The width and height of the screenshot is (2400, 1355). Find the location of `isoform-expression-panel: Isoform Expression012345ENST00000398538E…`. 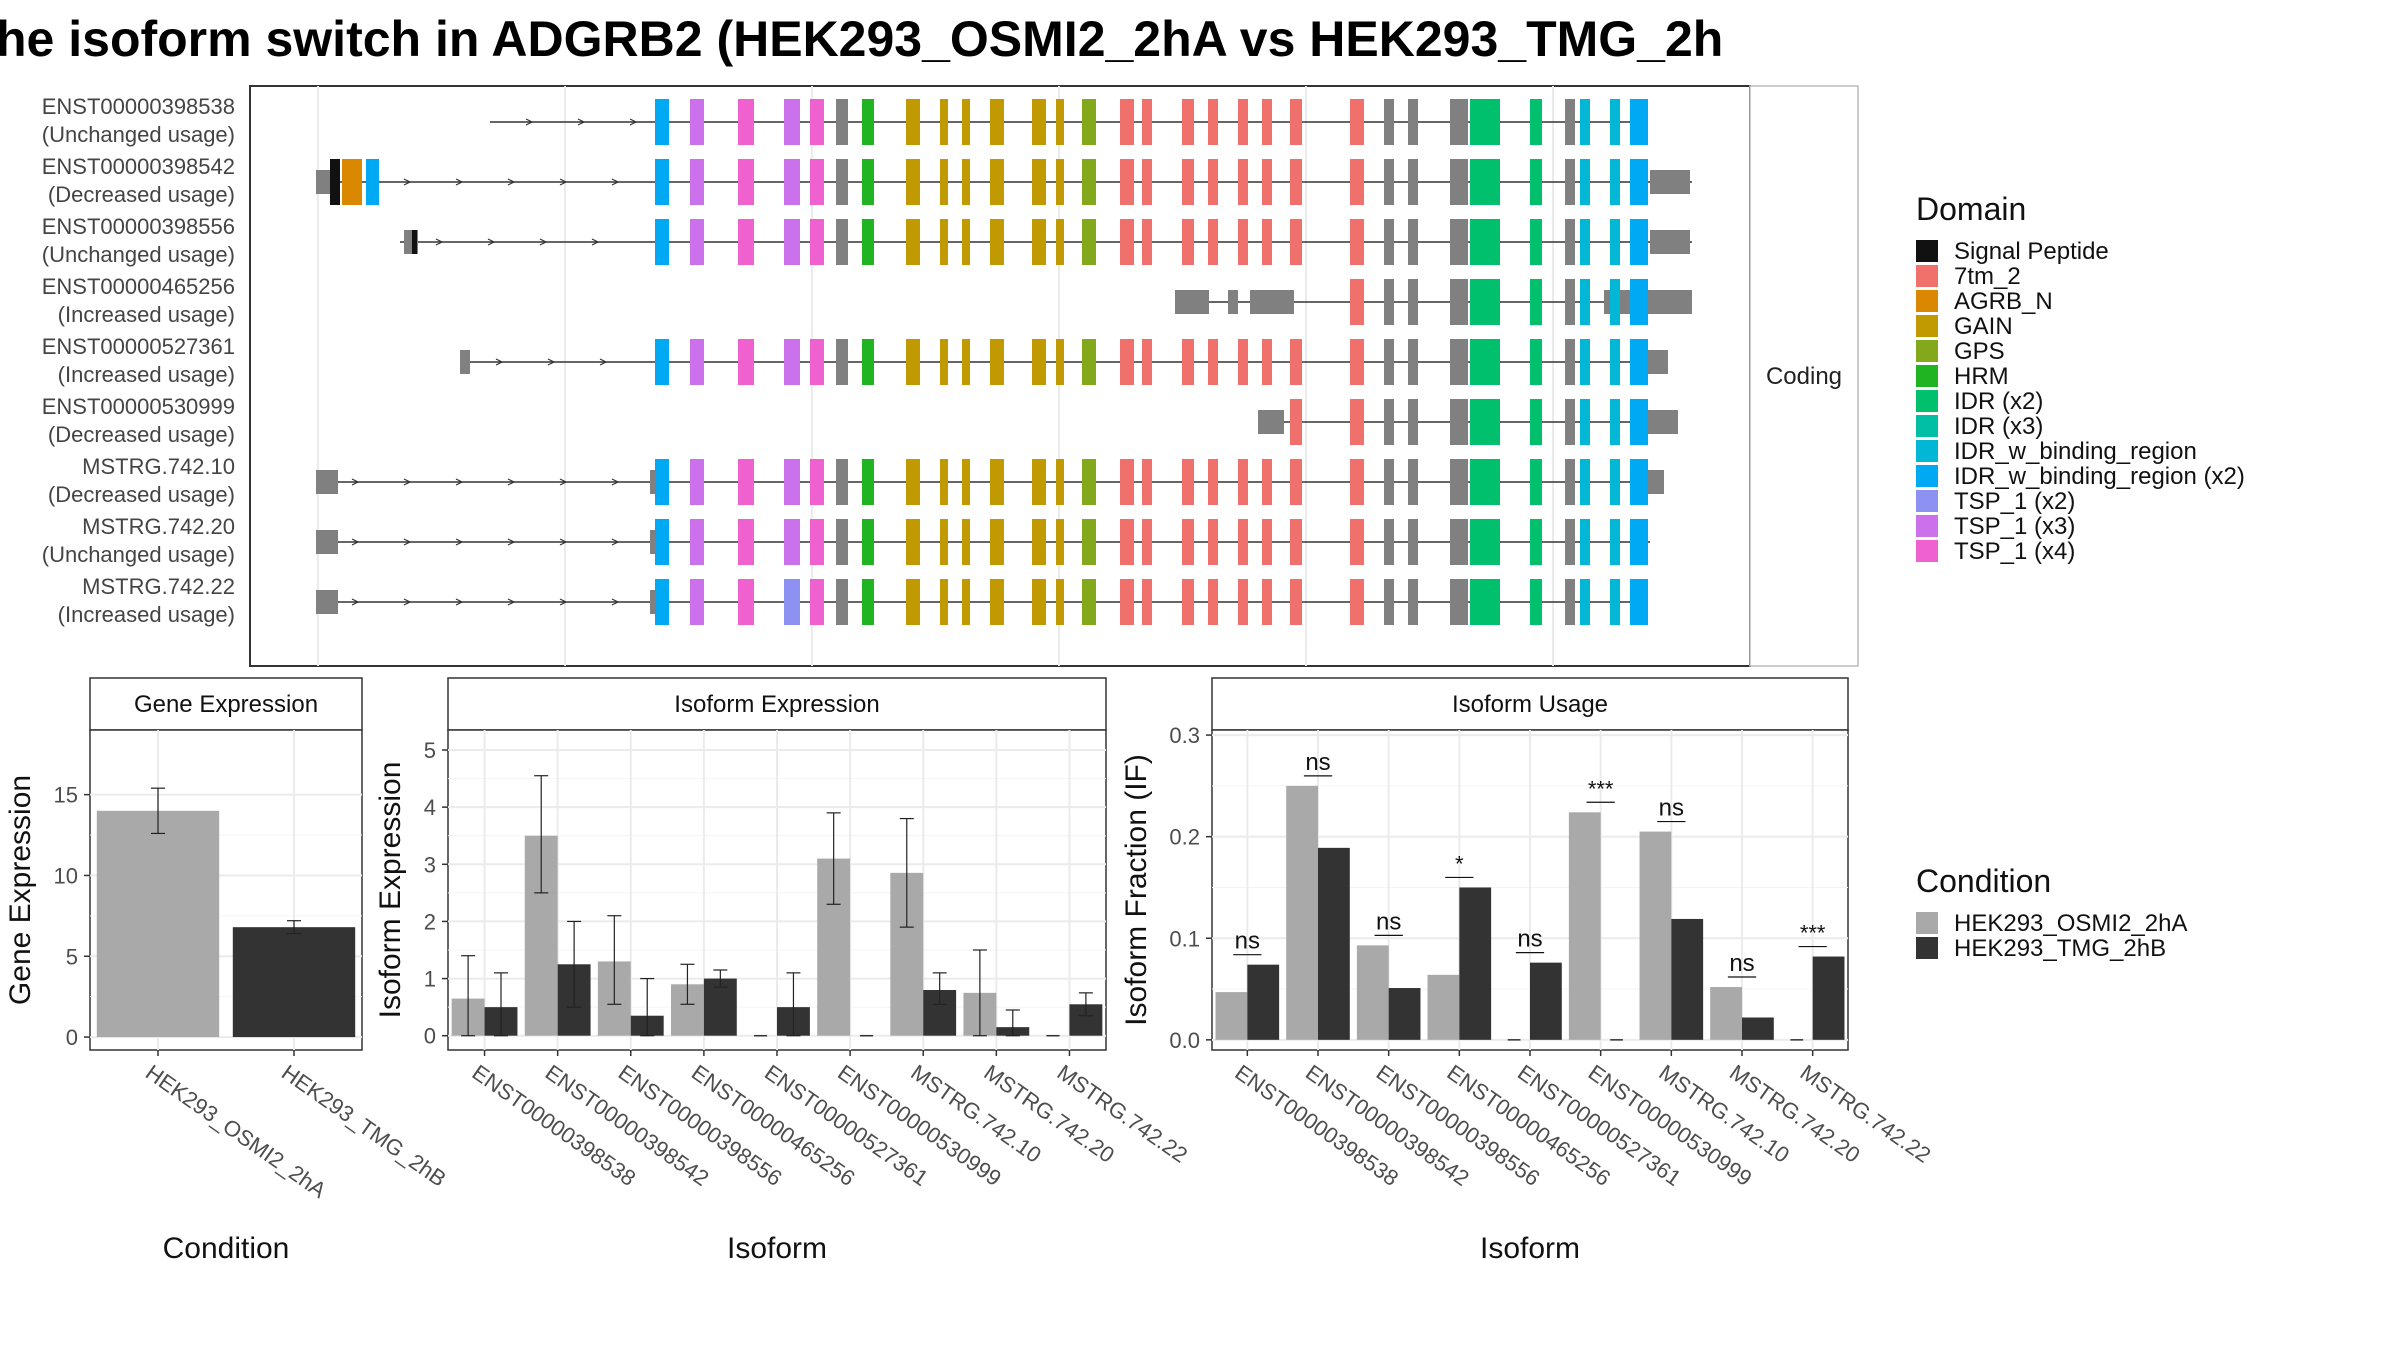

isoform-expression-panel: Isoform Expression012345ENST00000398538E… is located at coordinates (783, 971).